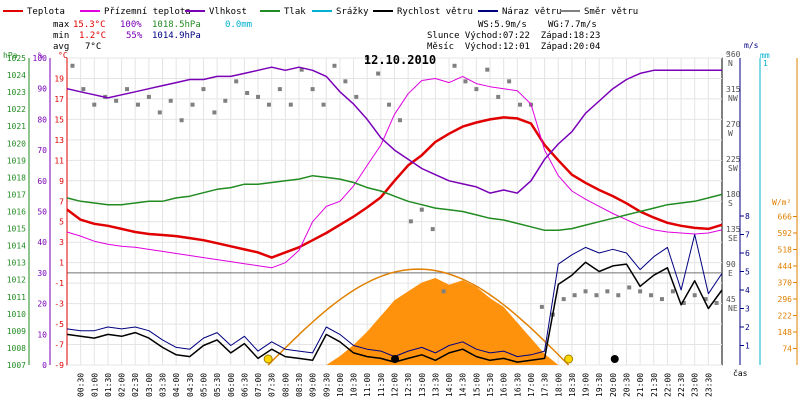  Describe the element at coordinates (16, 280) in the screenshot. I see `pressure-tick-label: 1012` at that location.